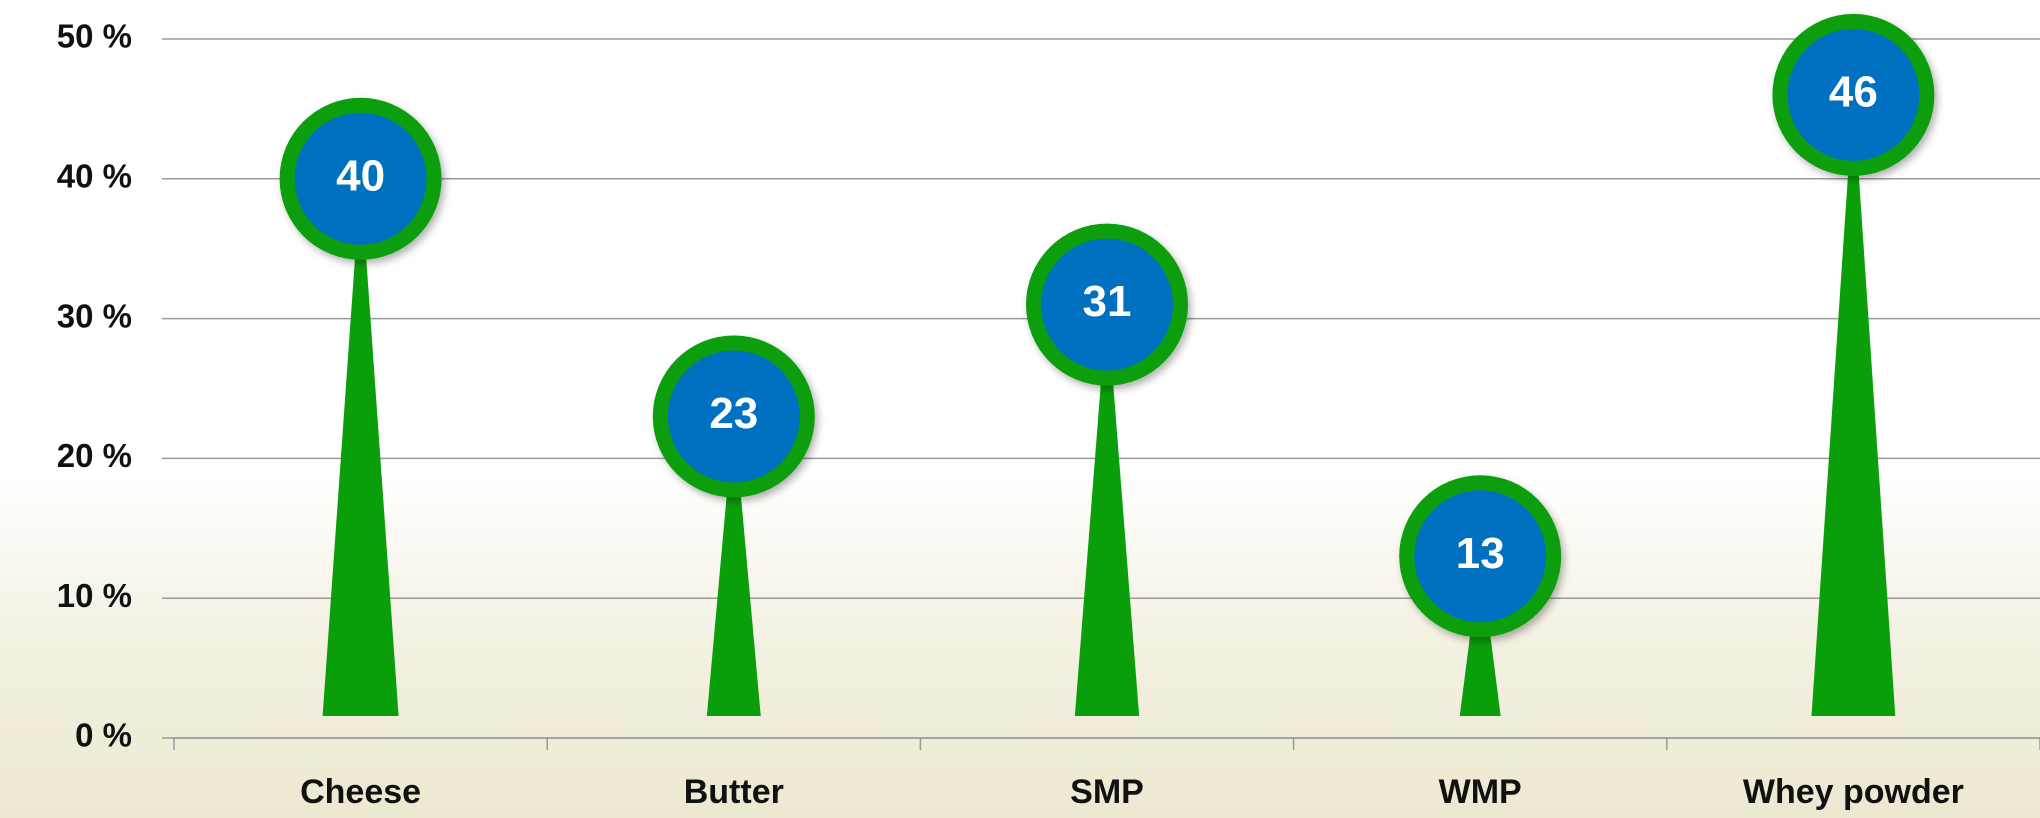 This screenshot has width=2040, height=818. What do you see at coordinates (1107, 792) in the screenshot?
I see `x-tick-label: SMP` at bounding box center [1107, 792].